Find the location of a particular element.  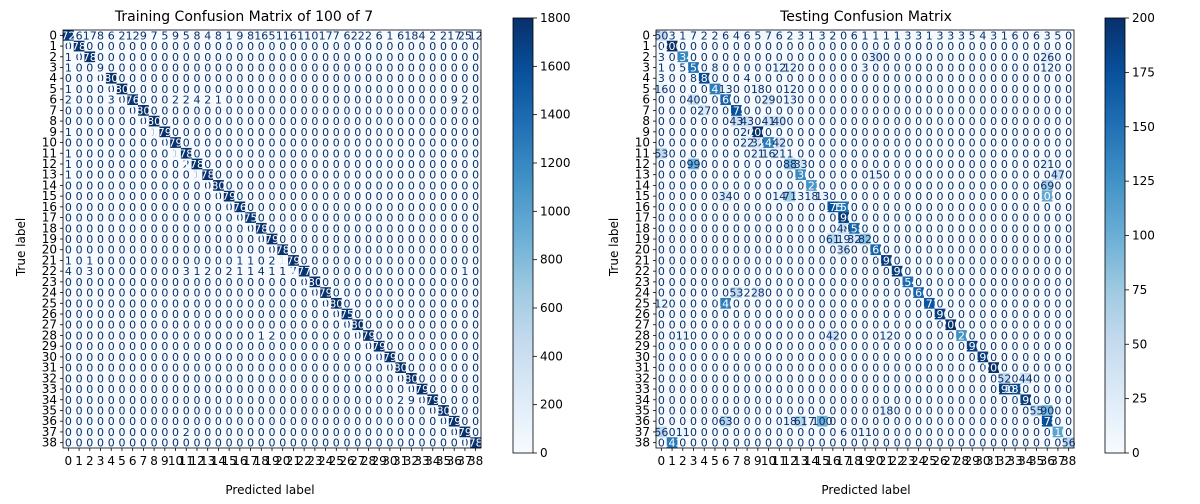

colorbar-gradient is located at coordinates (523, 235).